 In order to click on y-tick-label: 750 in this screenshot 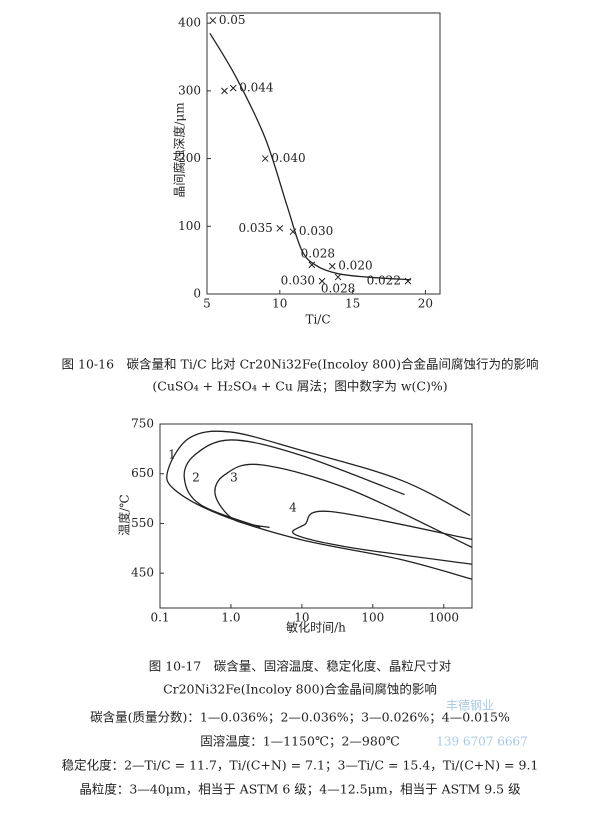, I will do `click(142, 424)`.